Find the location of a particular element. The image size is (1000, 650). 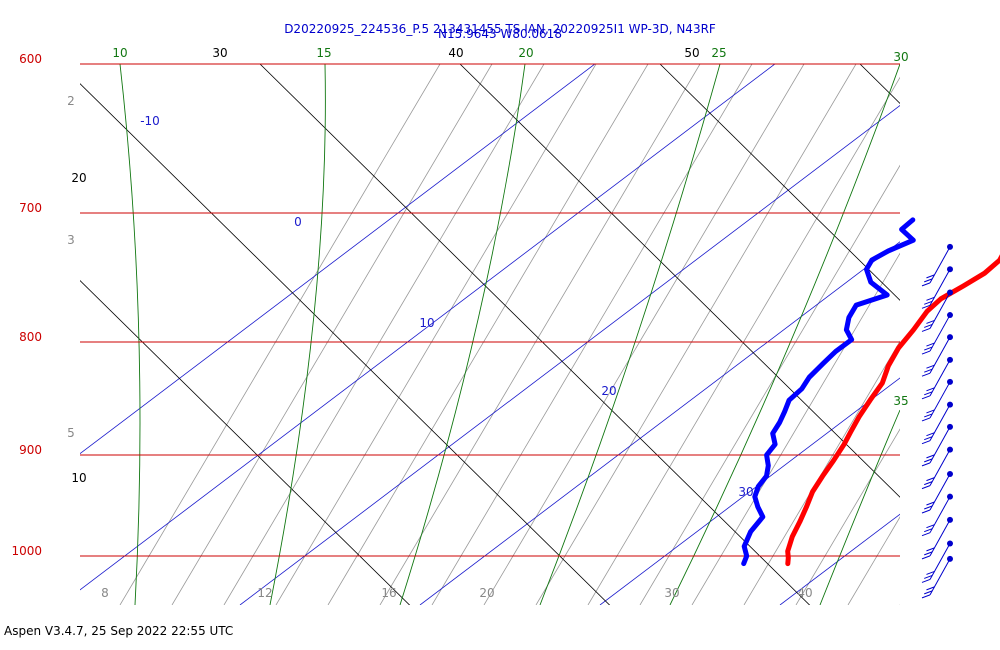

mixing-ratio-label: 12 is located at coordinates (264, 593).